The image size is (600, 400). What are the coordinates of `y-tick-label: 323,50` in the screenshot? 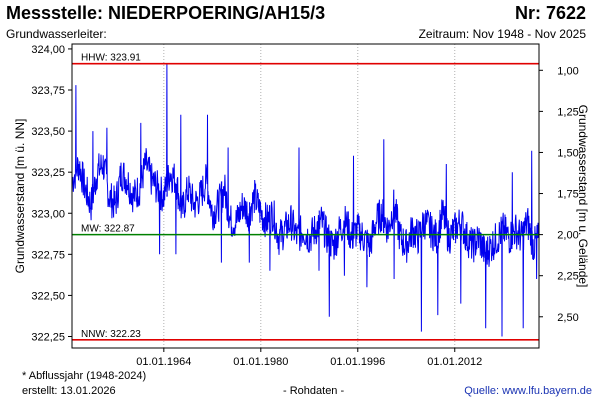 It's located at (48, 132).